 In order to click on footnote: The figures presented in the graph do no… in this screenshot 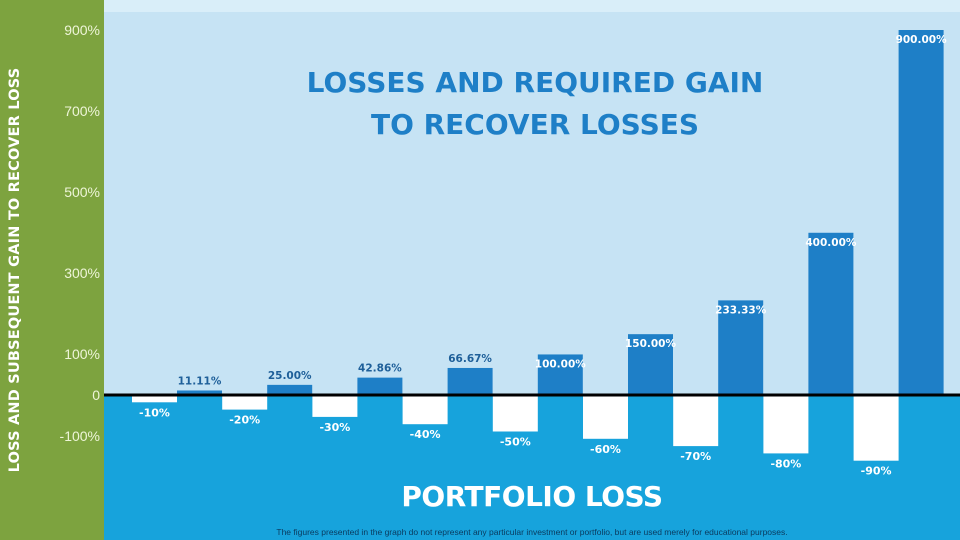, I will do `click(532, 532)`.